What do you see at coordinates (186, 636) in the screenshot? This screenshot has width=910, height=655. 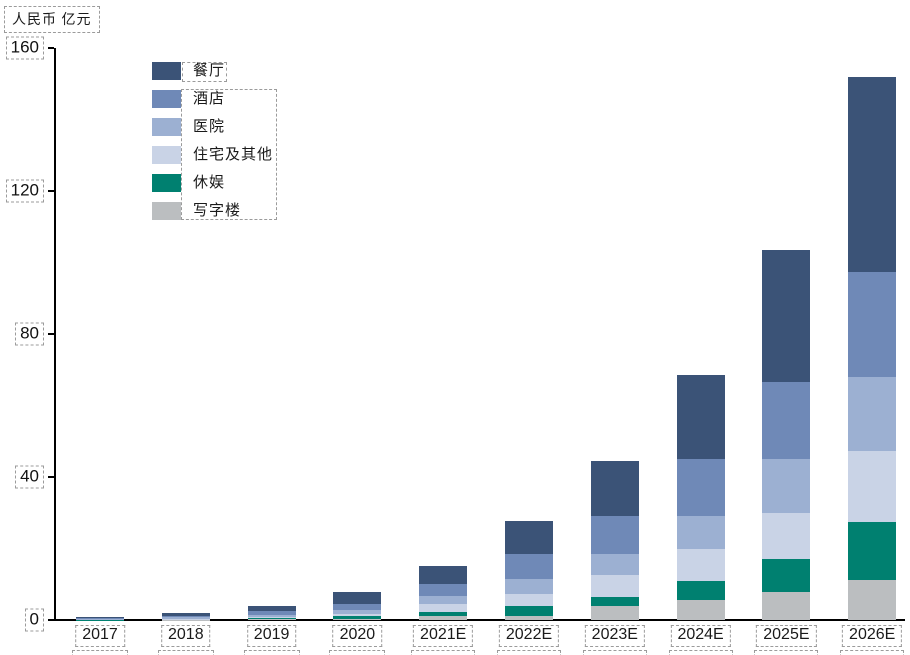 I see `x-tick-label: 2018` at bounding box center [186, 636].